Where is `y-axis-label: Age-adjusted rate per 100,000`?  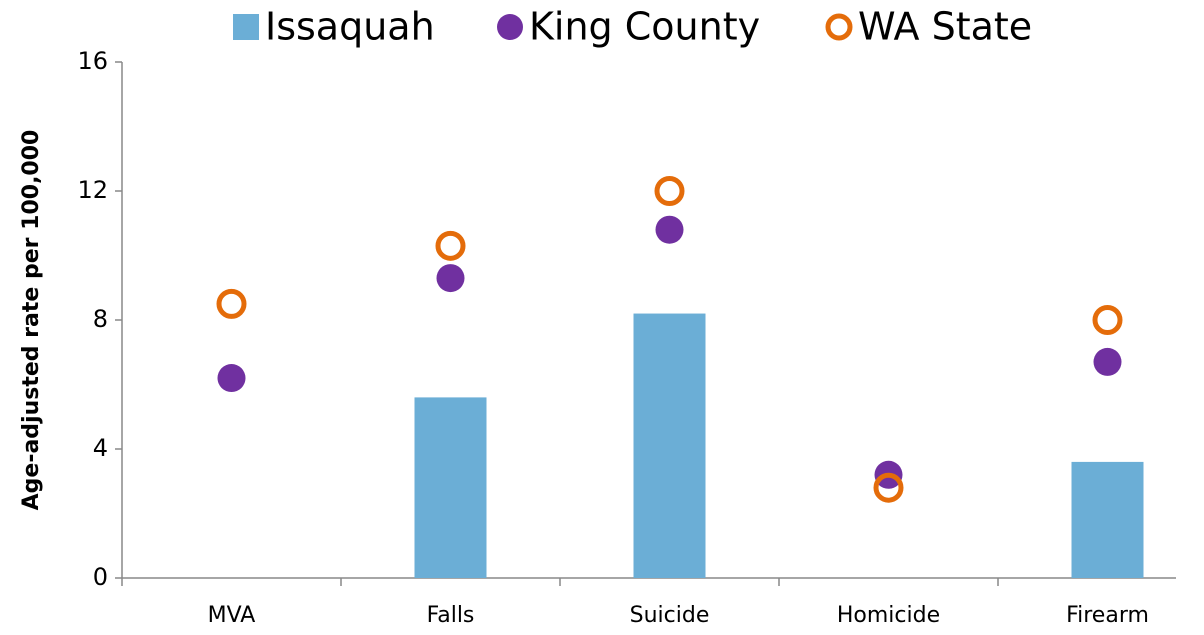 y-axis-label: Age-adjusted rate per 100,000 is located at coordinates (31, 320).